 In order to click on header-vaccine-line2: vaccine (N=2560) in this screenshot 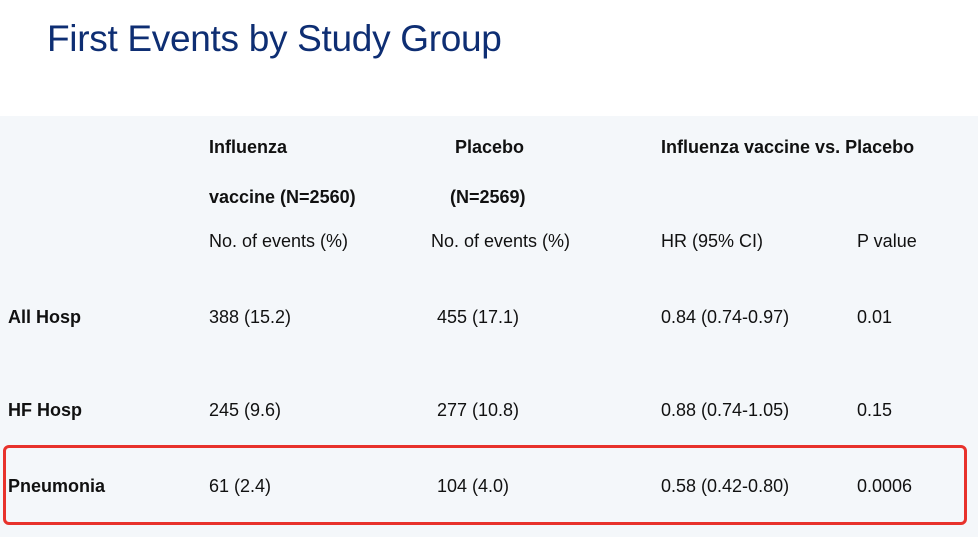, I will do `click(282, 197)`.